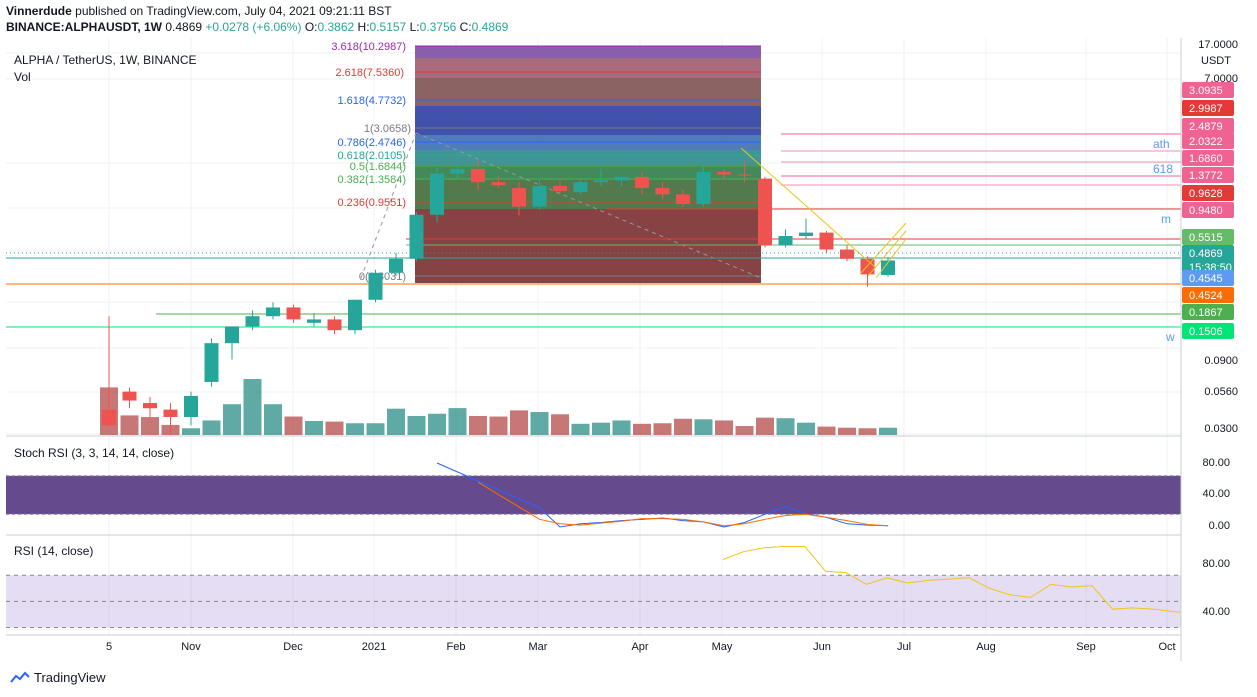 Image resolution: width=1257 pixels, height=697 pixels. Describe the element at coordinates (53, 551) in the screenshot. I see `rsi-legend: RSI (14, close)` at that location.